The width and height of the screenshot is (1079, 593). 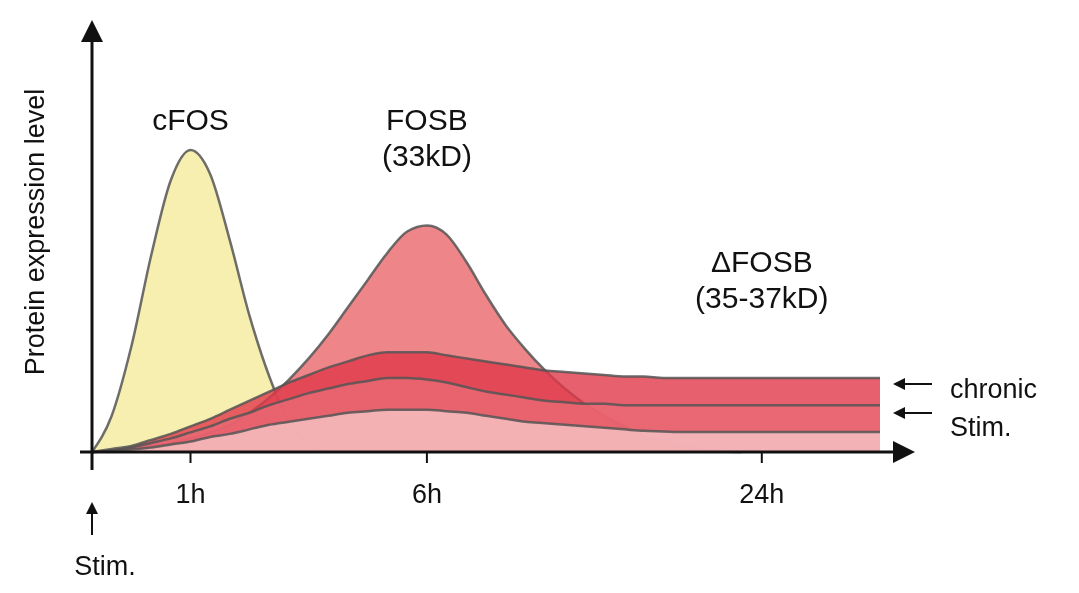 I want to click on text: ΔFOSB (35-37kD), so click(x=762, y=280).